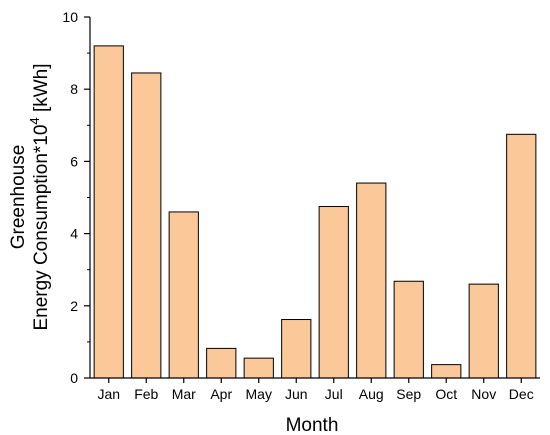 The height and width of the screenshot is (435, 550). Describe the element at coordinates (333, 292) in the screenshot. I see `bar-jul` at that location.